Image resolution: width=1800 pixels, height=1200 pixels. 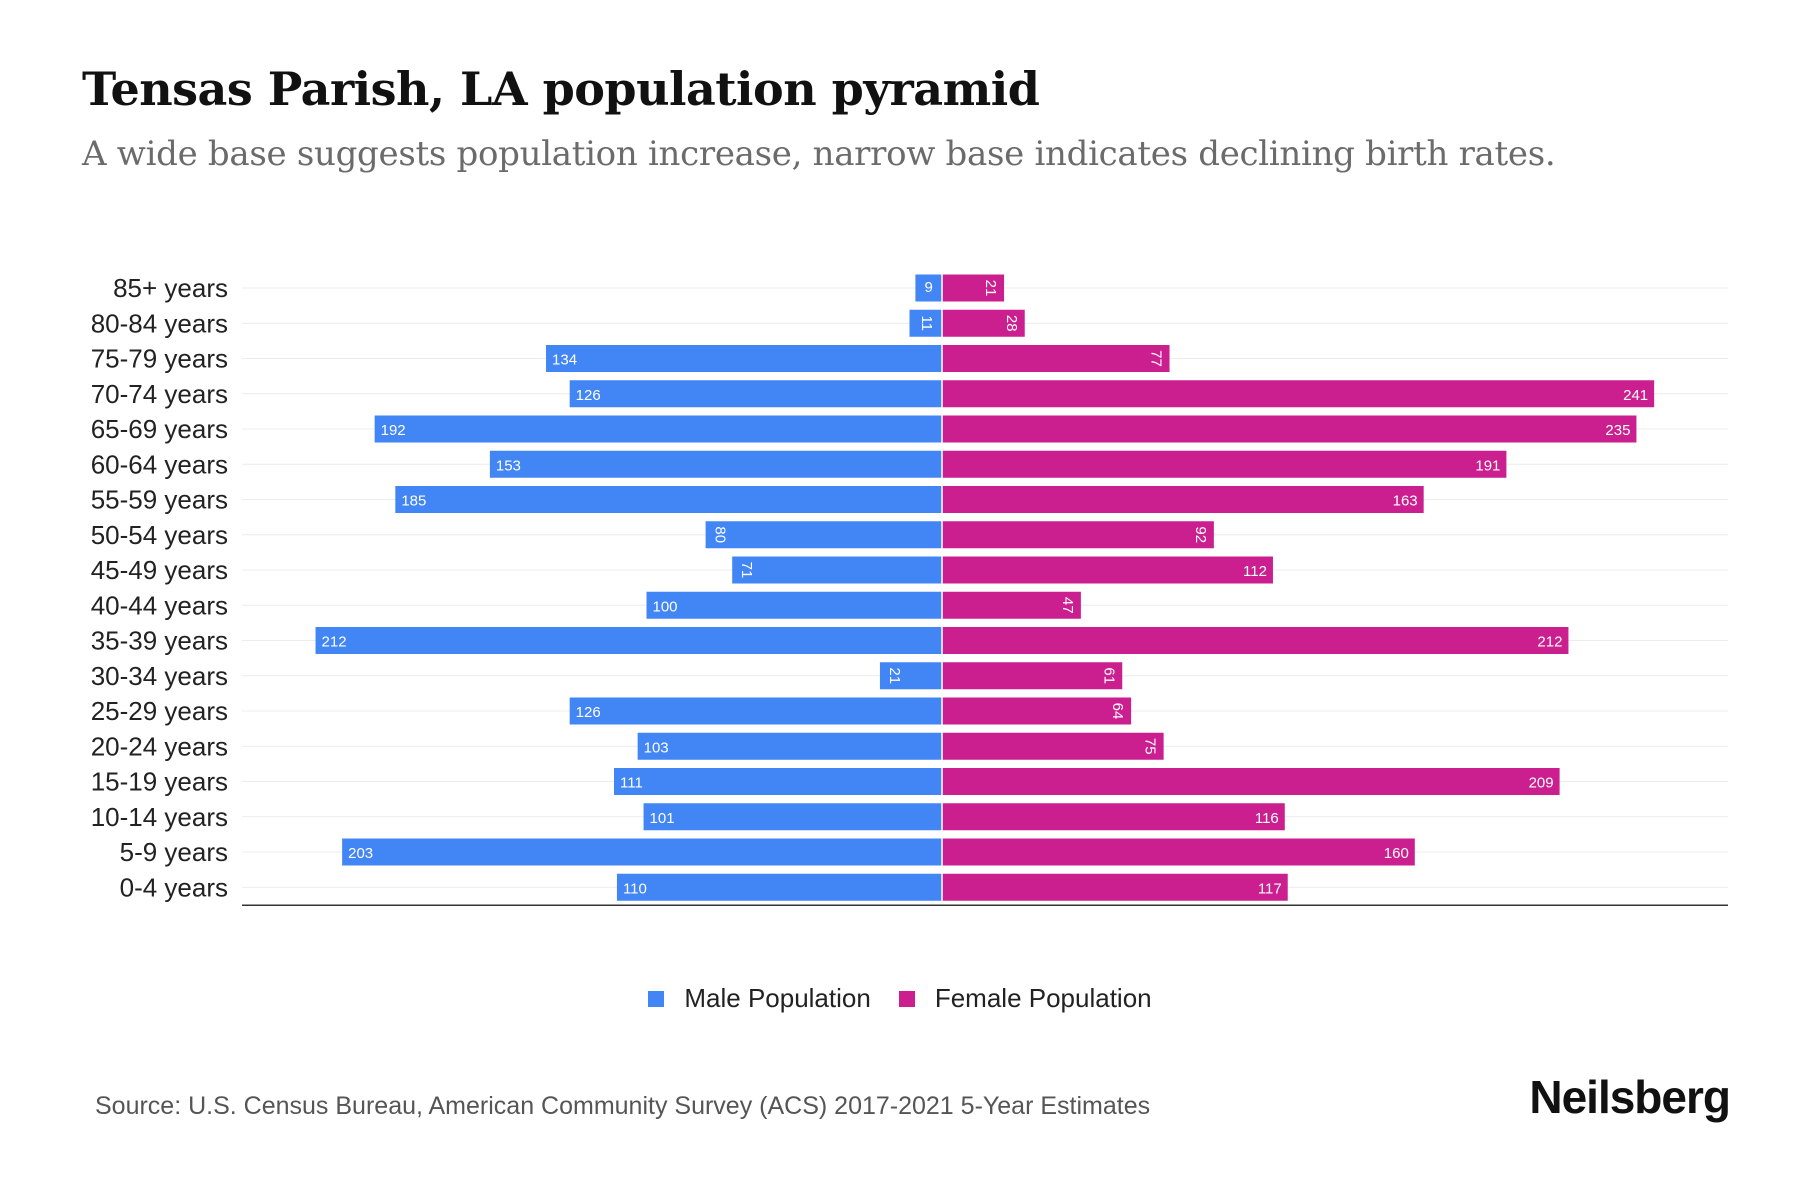 What do you see at coordinates (564, 360) in the screenshot?
I see `value-label-male: 134` at bounding box center [564, 360].